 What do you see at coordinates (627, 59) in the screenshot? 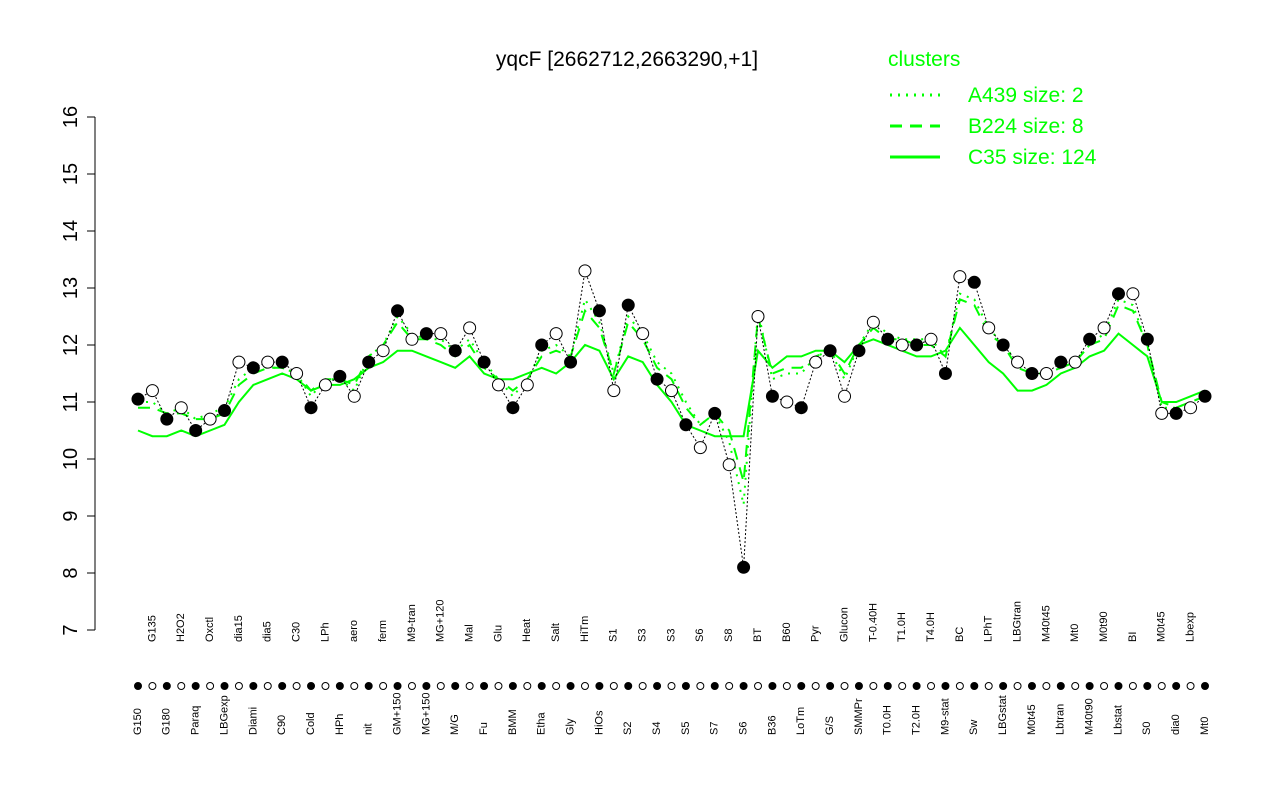
I see `chart-title: yqcF [2662712,2663290,+1]` at bounding box center [627, 59].